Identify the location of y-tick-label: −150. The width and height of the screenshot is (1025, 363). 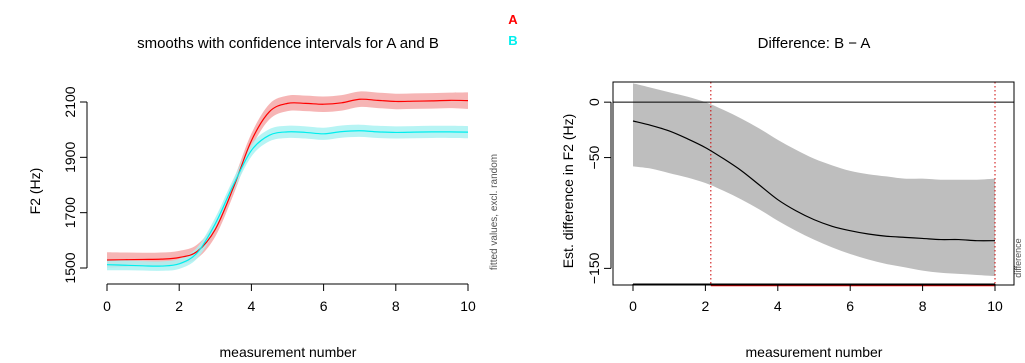
(594, 268).